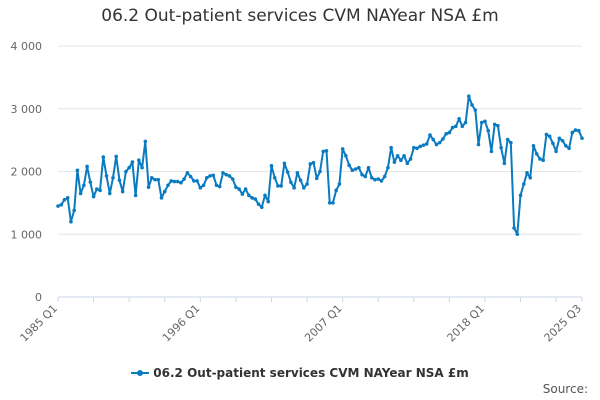  I want to click on x-tick-label: 1996 Q1, so click(181, 323).